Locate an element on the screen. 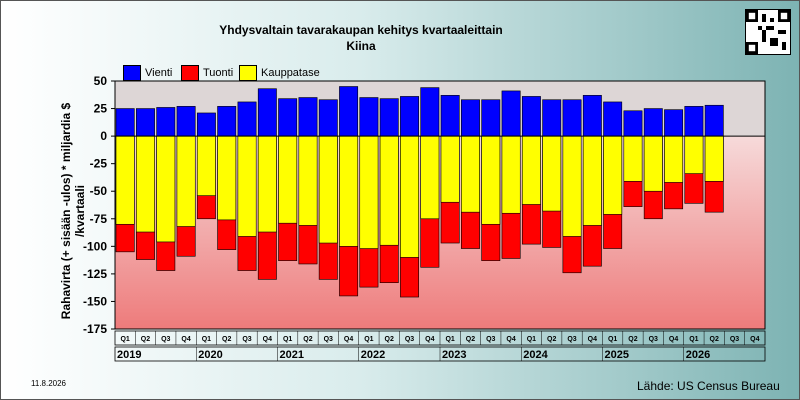 This screenshot has width=800, height=400. year-label: 2022 is located at coordinates (373, 355).